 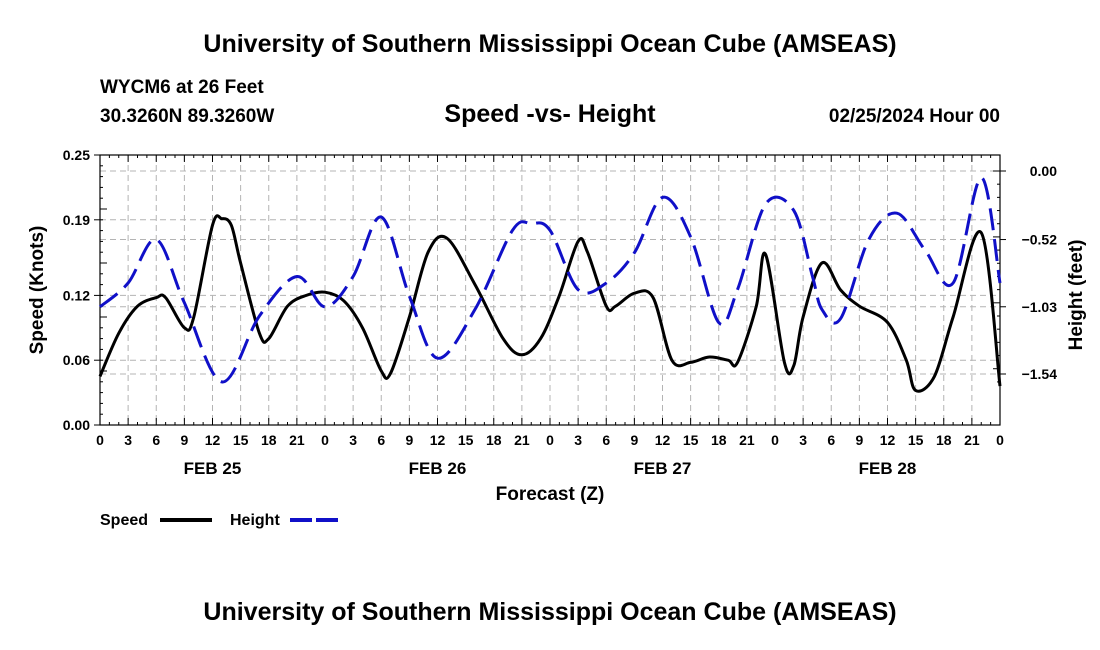 What do you see at coordinates (76, 295) in the screenshot?
I see `y-tick-label: 0.12` at bounding box center [76, 295].